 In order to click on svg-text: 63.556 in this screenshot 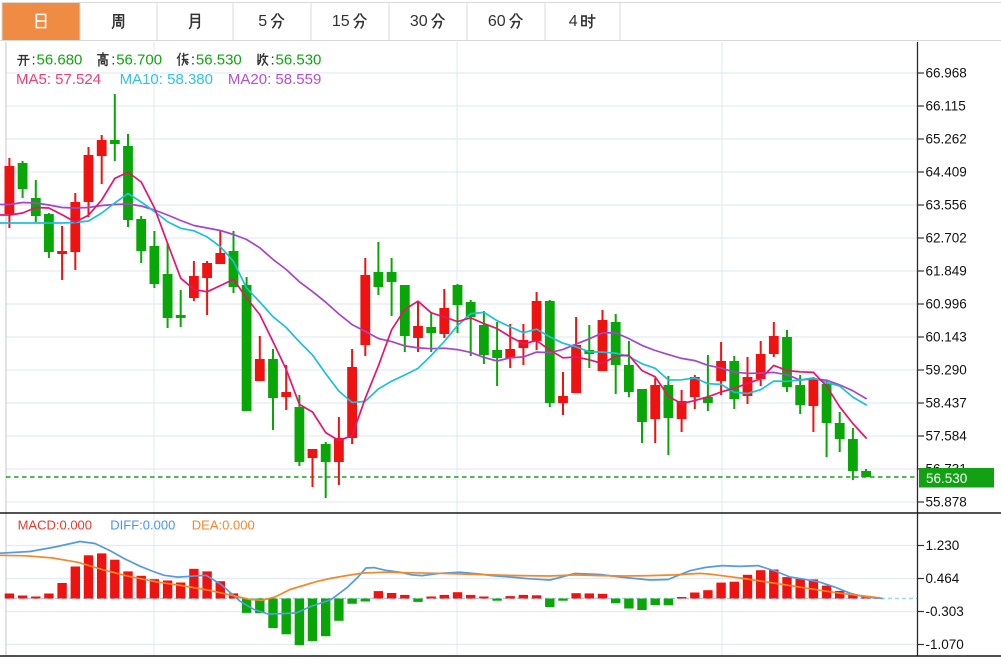, I will do `click(946, 205)`.